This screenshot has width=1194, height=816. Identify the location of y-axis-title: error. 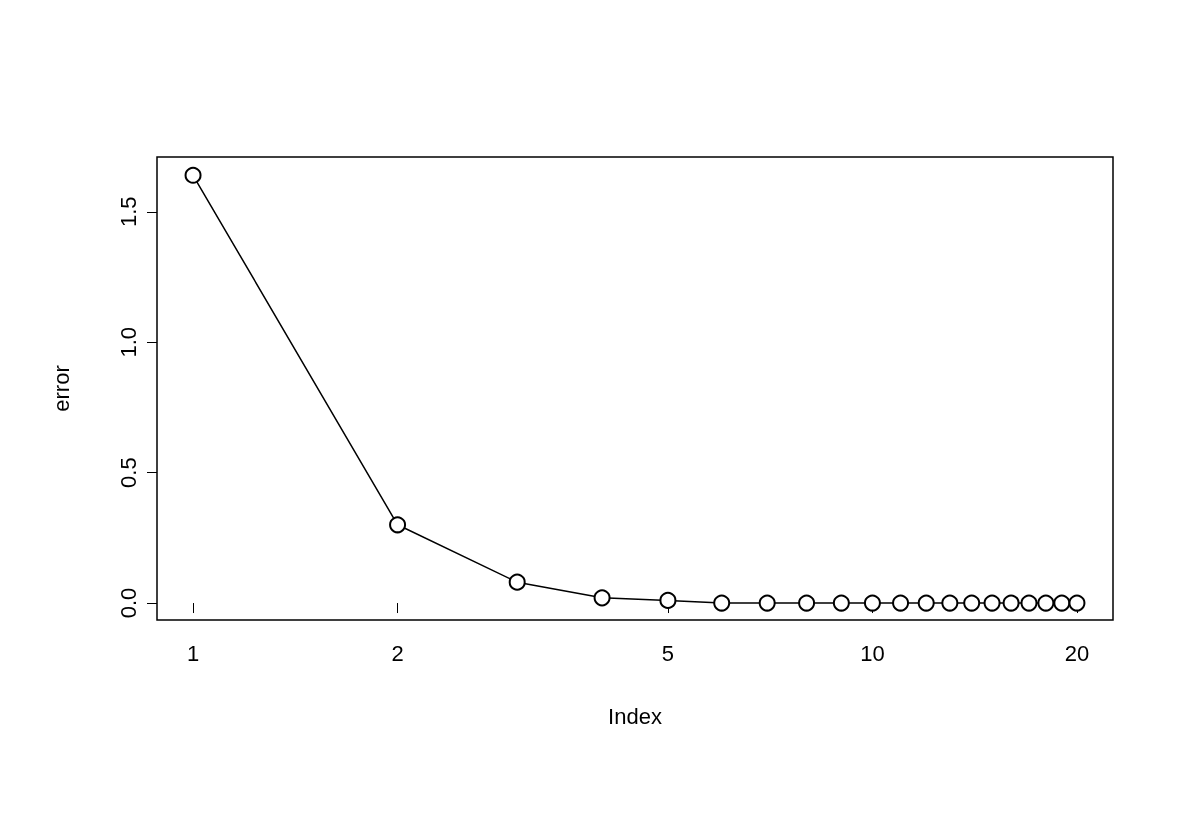
(61, 388).